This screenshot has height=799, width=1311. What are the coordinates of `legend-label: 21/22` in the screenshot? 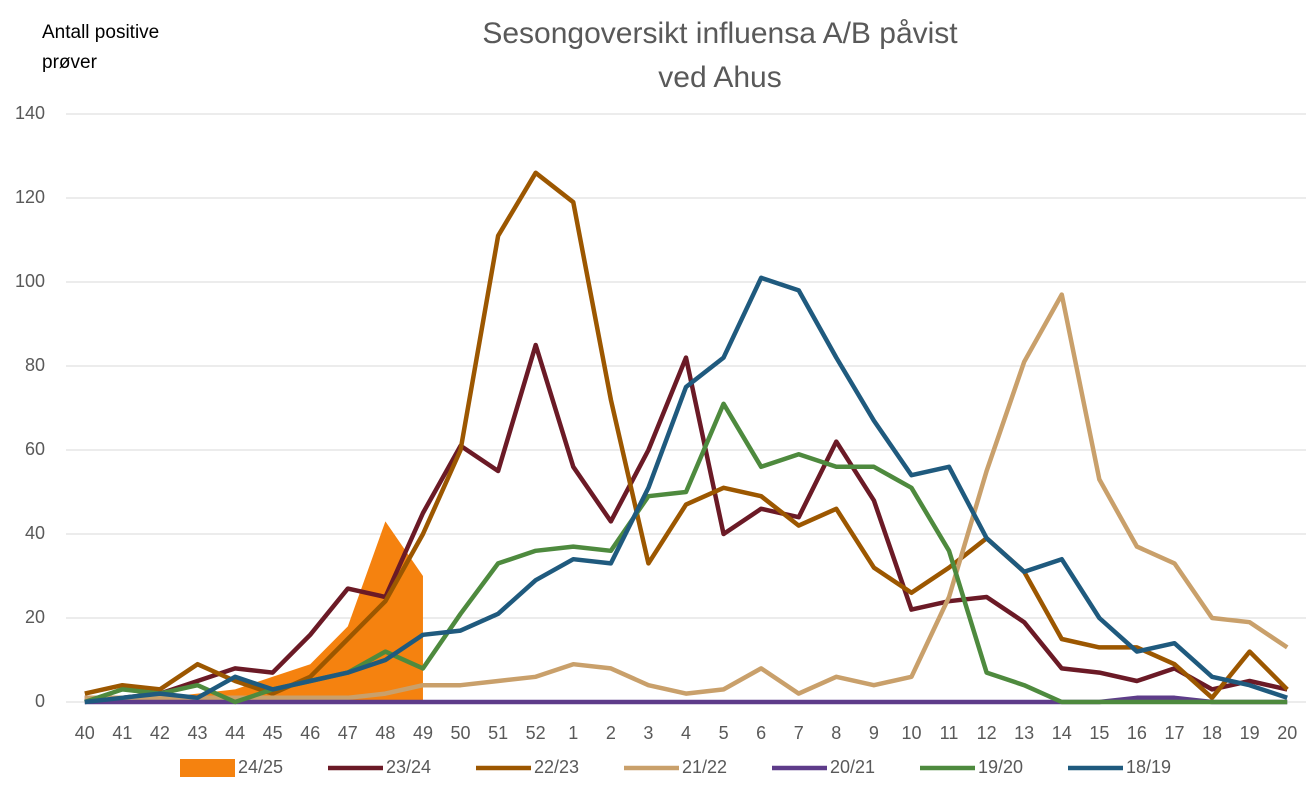 It's located at (704, 767).